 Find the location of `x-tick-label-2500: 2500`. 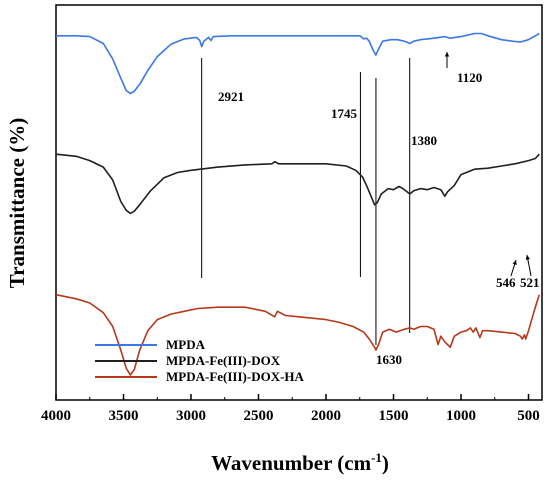

x-tick-label-2500: 2500 is located at coordinates (259, 416).